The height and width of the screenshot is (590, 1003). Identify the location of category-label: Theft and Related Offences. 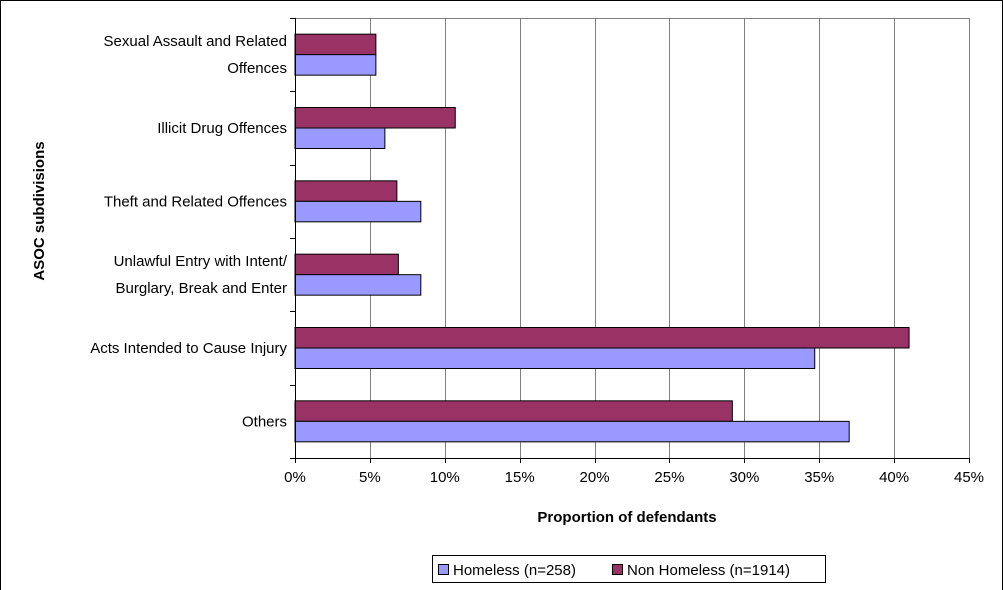
(195, 201).